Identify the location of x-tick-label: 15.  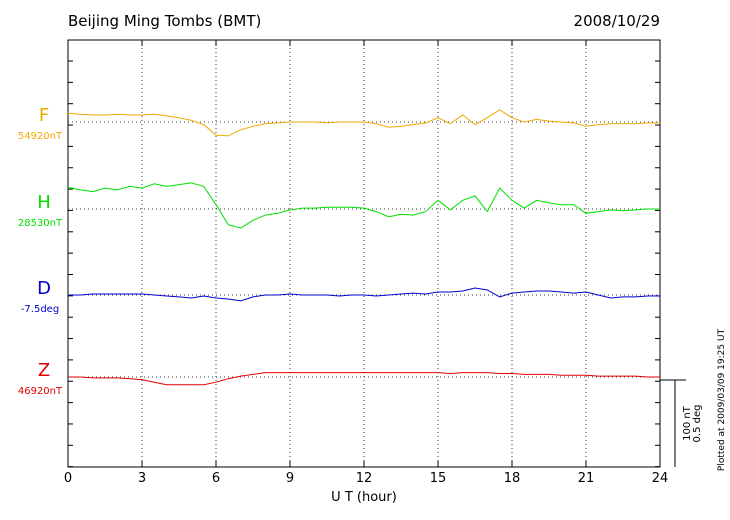
(438, 478).